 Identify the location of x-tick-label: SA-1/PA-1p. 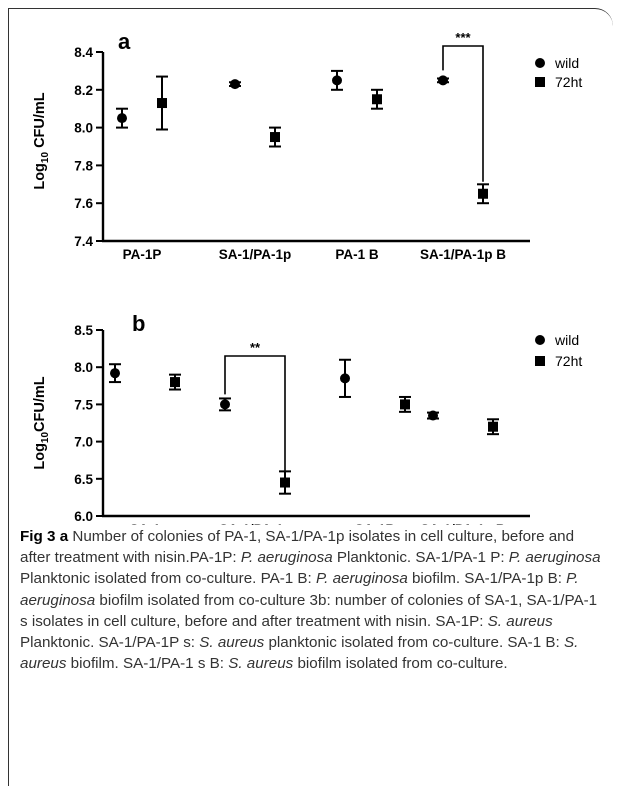
(255, 254).